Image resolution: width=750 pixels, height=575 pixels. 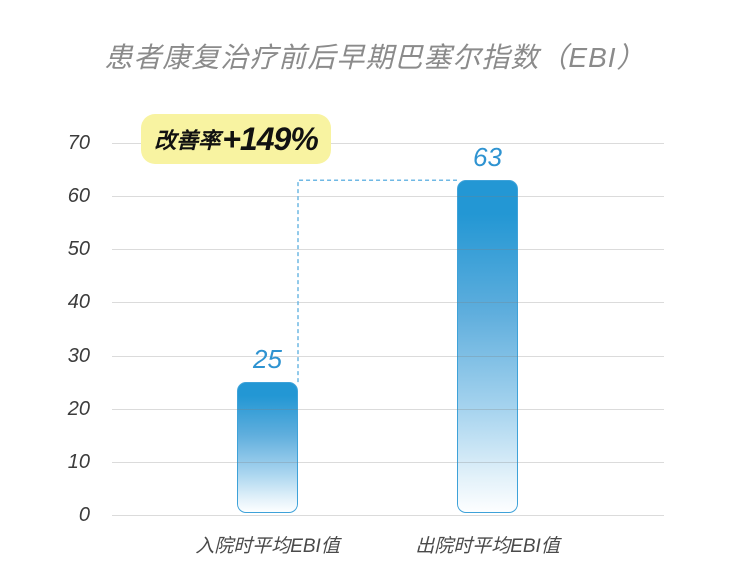 I want to click on y-tick-label: 70, so click(x=78, y=143).